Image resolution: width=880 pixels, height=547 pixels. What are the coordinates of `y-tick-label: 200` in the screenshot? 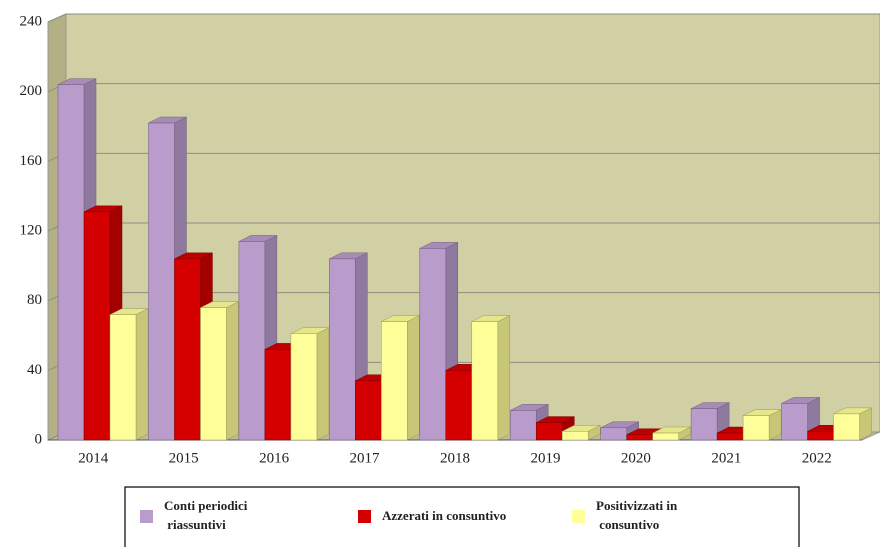 It's located at (31, 91).